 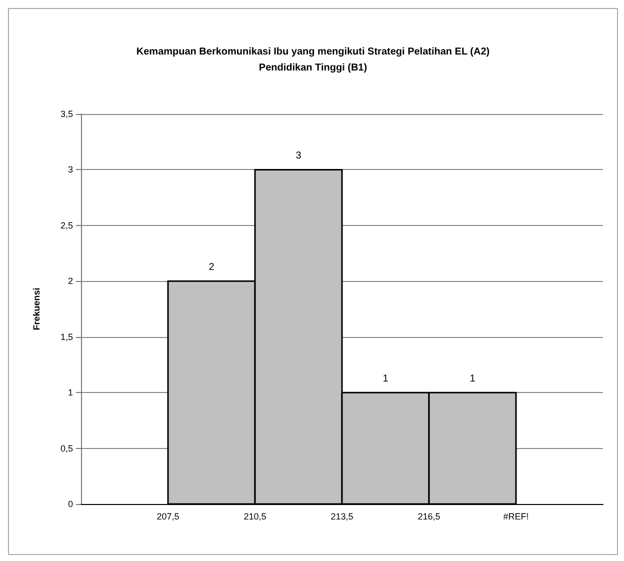 What do you see at coordinates (429, 517) in the screenshot?
I see `x-tick-label: 216,5` at bounding box center [429, 517].